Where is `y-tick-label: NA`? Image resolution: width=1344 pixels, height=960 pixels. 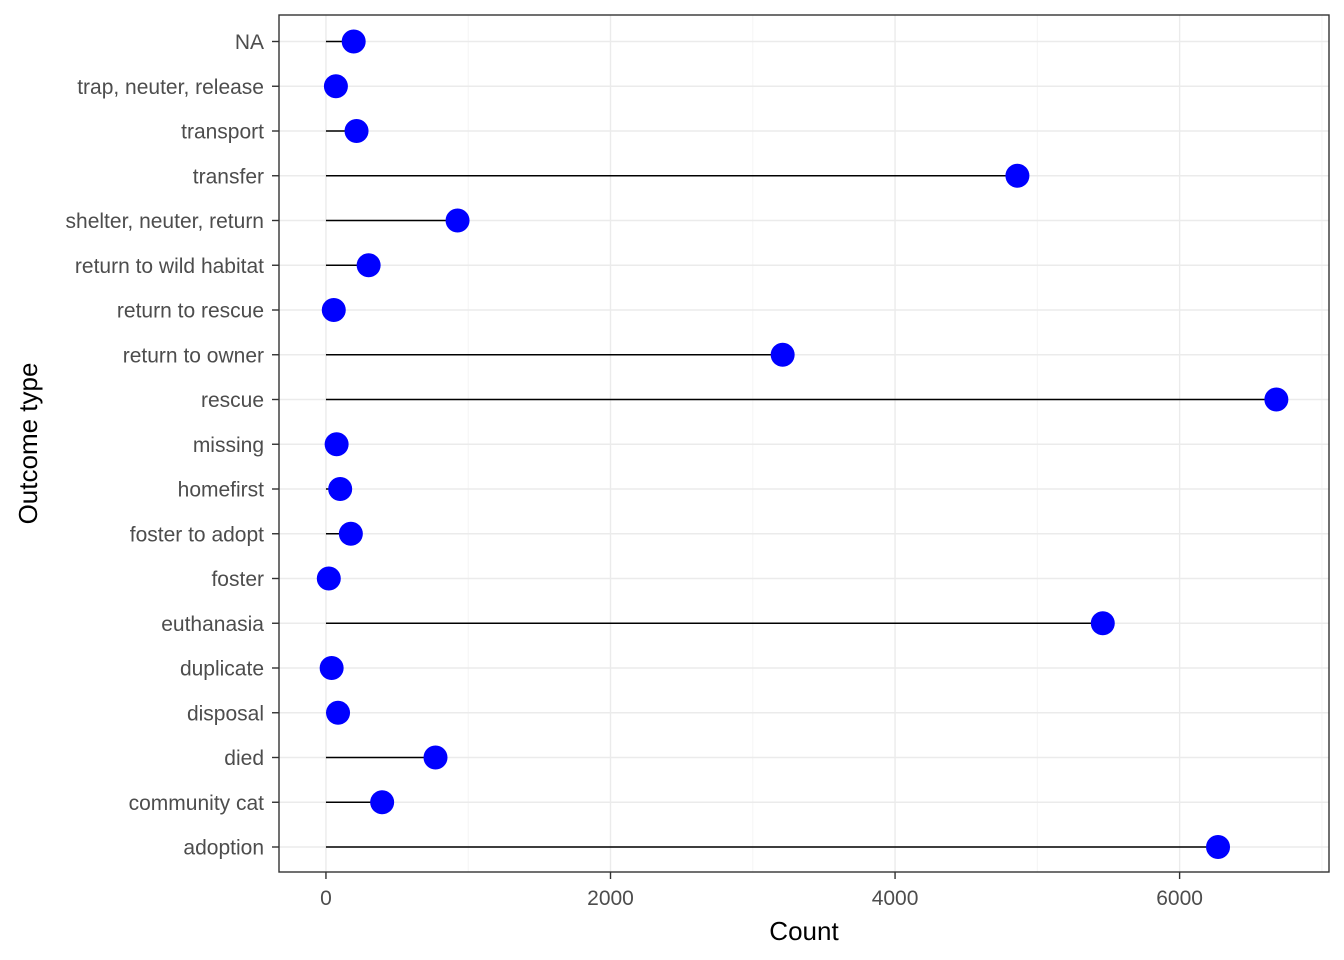
y-tick-label: NA is located at coordinates (249, 42).